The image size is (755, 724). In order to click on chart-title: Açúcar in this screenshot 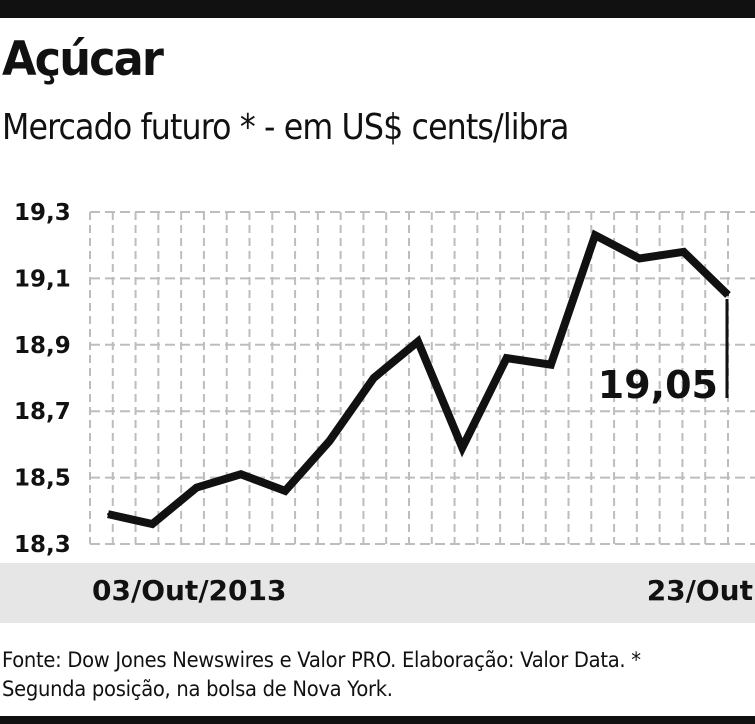, I will do `click(83, 59)`.